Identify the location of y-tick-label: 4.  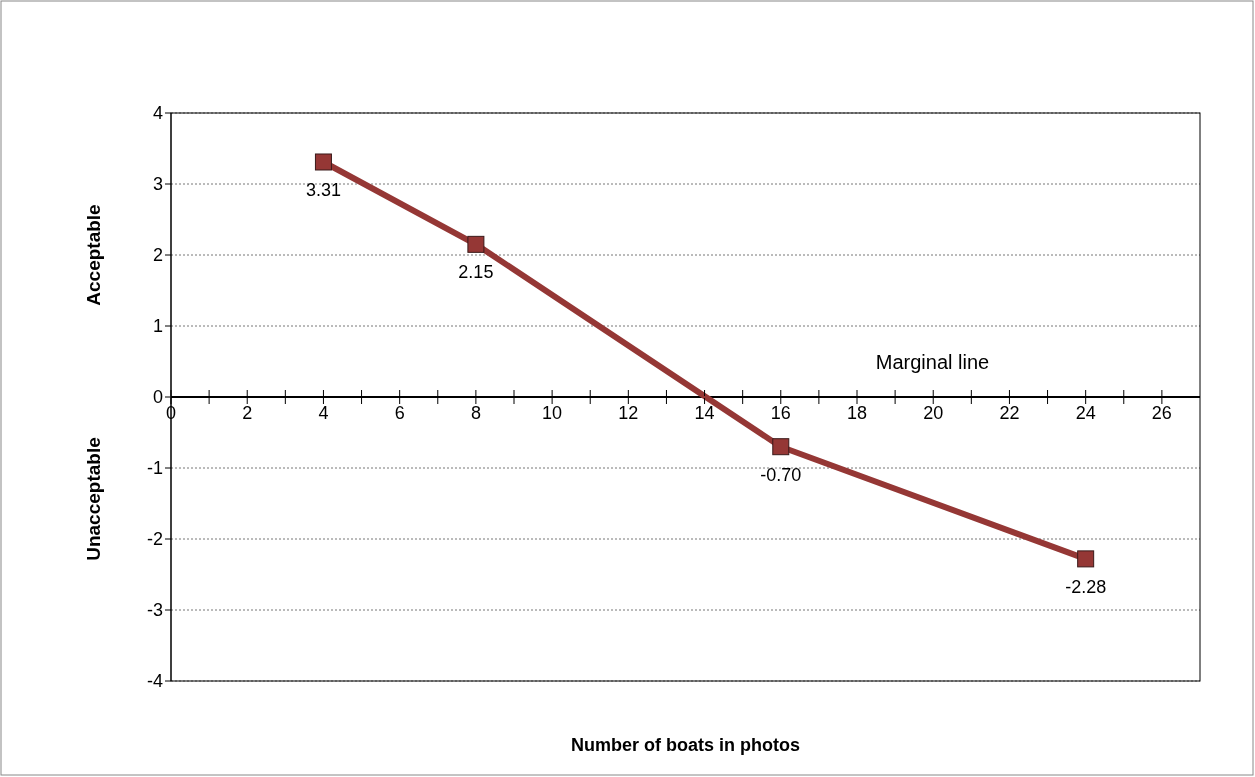
(157, 113).